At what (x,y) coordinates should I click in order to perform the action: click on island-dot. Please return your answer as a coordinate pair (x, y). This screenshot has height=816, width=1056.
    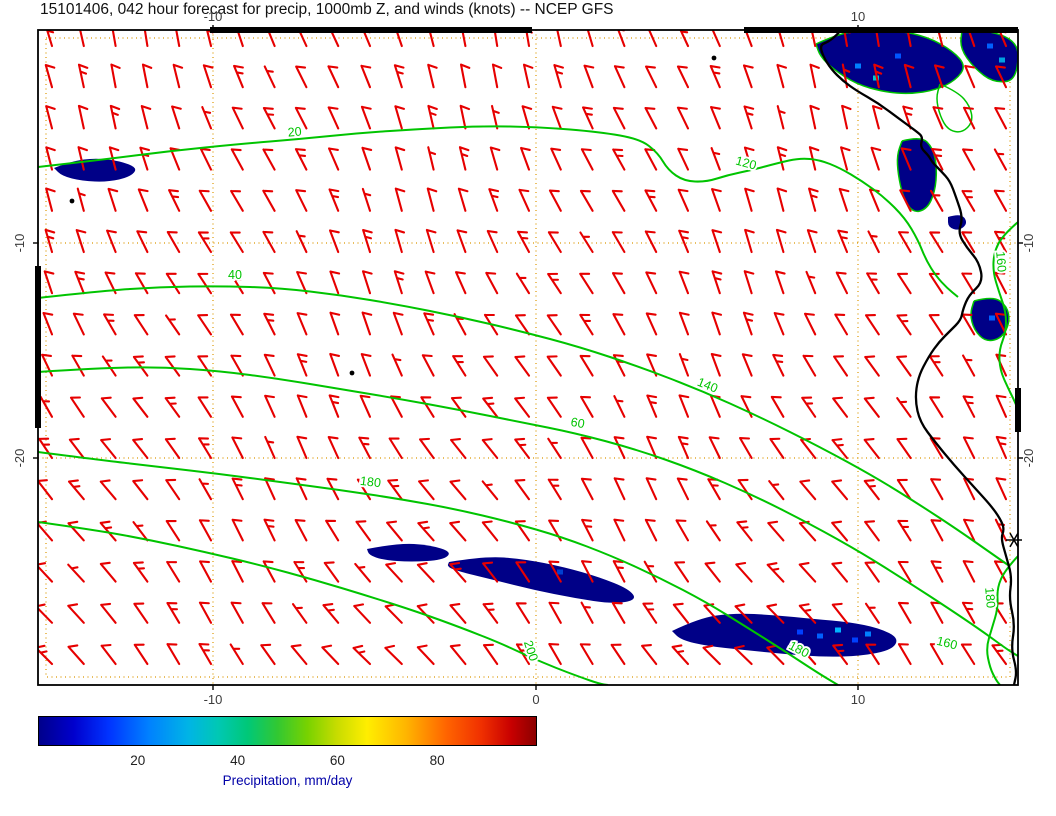
    Looking at the image, I should click on (72, 201).